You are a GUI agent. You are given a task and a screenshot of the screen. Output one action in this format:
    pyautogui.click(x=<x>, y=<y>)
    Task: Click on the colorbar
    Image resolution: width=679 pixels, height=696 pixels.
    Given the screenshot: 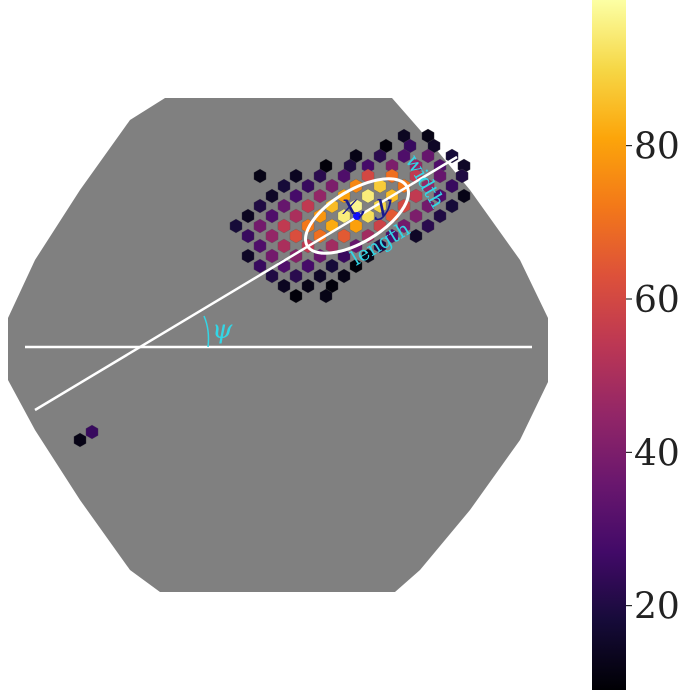 What is the action you would take?
    pyautogui.click(x=609, y=345)
    